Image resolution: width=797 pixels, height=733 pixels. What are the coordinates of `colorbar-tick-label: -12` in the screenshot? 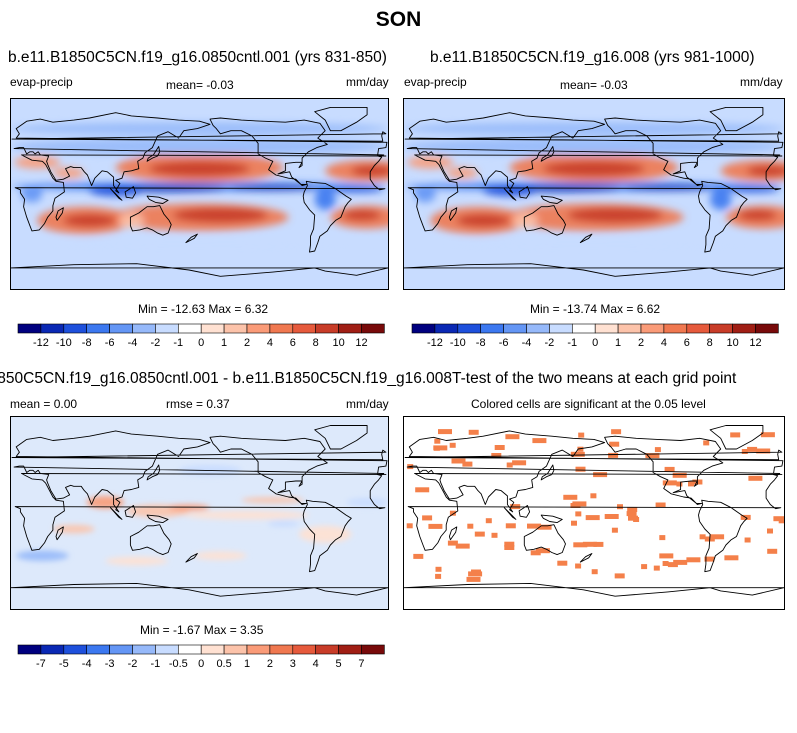 It's located at (435, 343).